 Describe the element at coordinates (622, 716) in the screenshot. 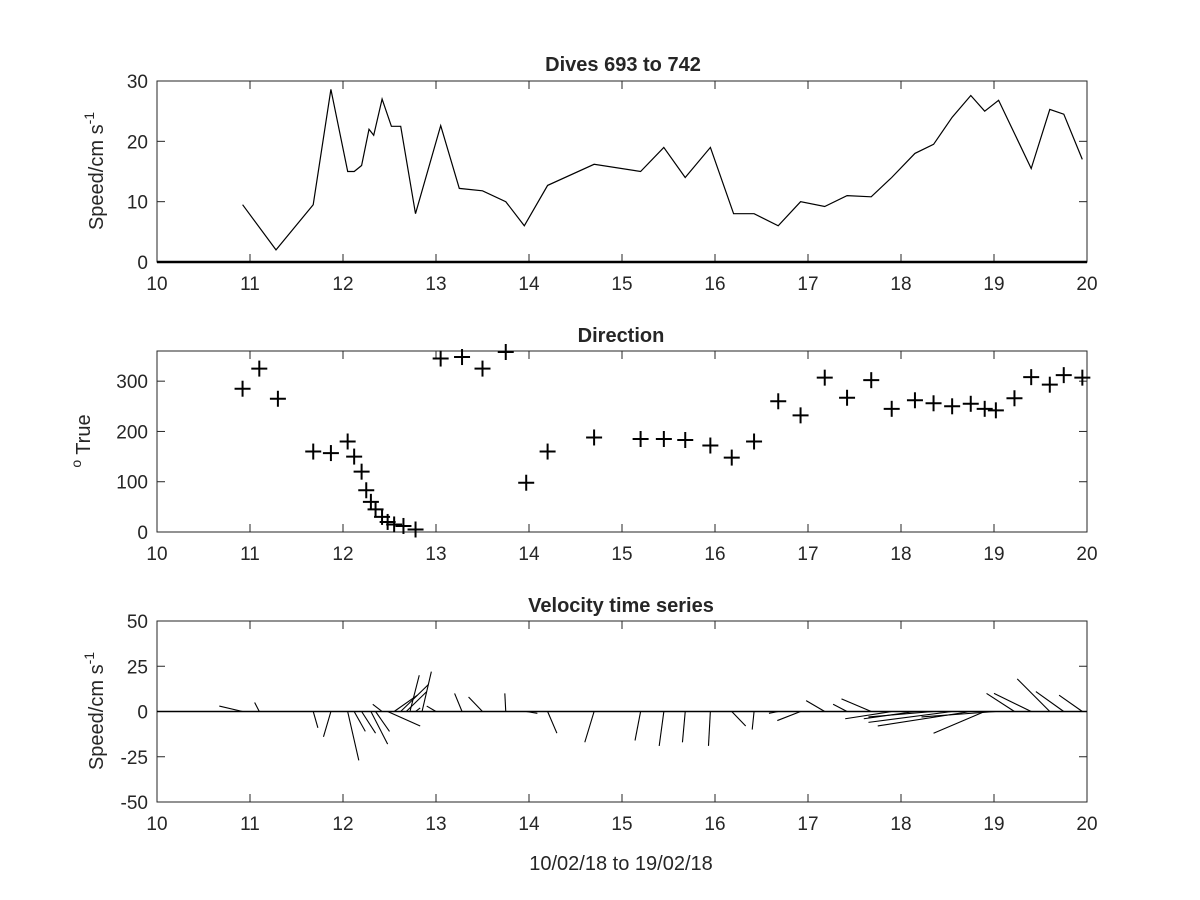

I see `panel-velocity-marks` at that location.